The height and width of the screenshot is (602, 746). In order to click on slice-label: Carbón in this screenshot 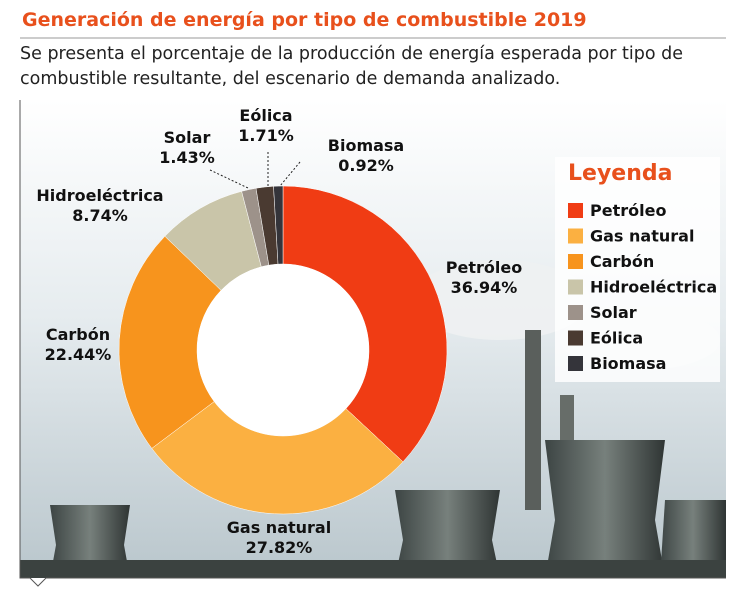, I will do `click(78, 334)`.